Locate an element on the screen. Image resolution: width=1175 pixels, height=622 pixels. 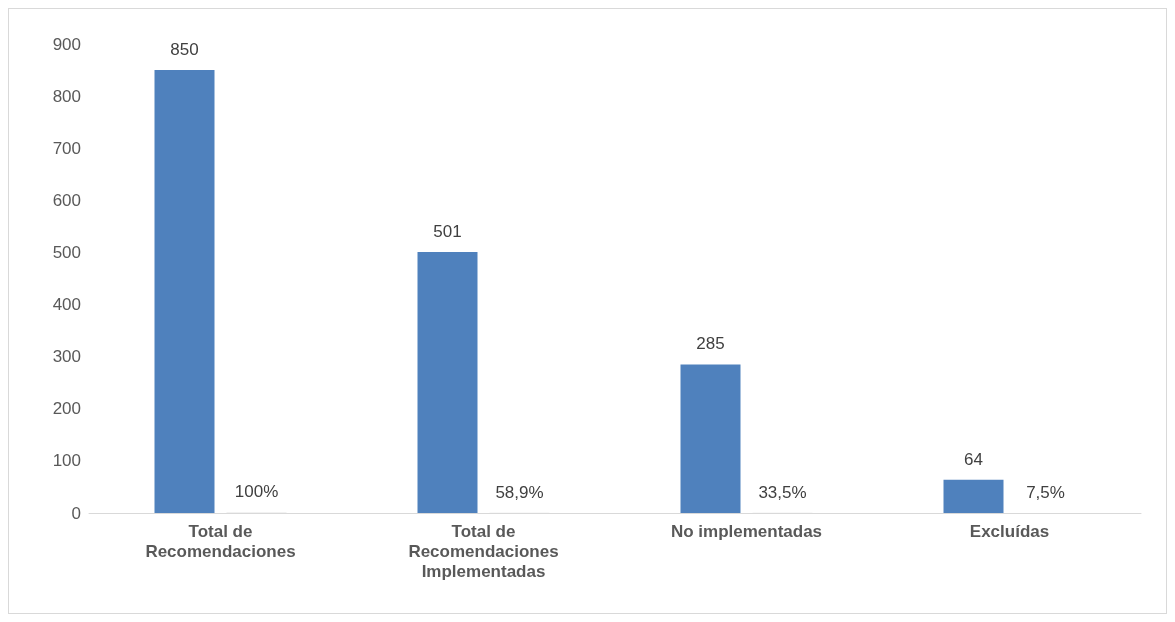
y-tick-label: 0 is located at coordinates (76, 513).